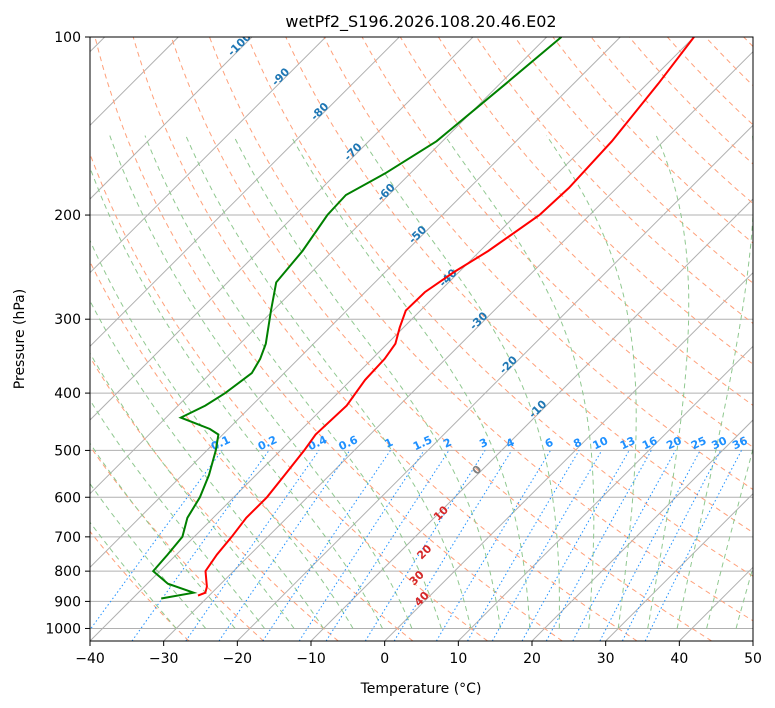 This screenshot has width=775, height=708. What do you see at coordinates (164, 659) in the screenshot?
I see `x-tick-label: −30` at bounding box center [164, 659].